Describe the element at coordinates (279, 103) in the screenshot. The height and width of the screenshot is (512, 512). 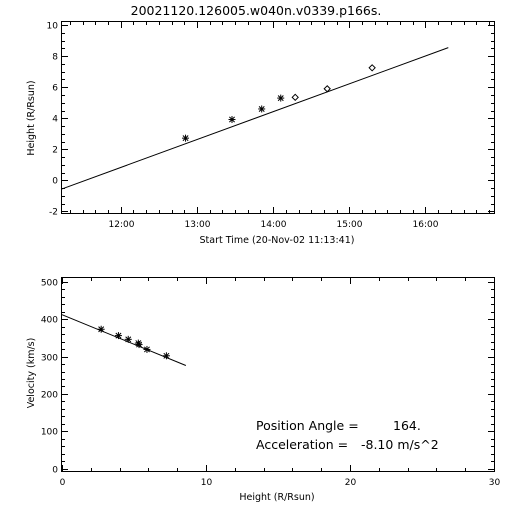
I see `height-time-data-points` at that location.